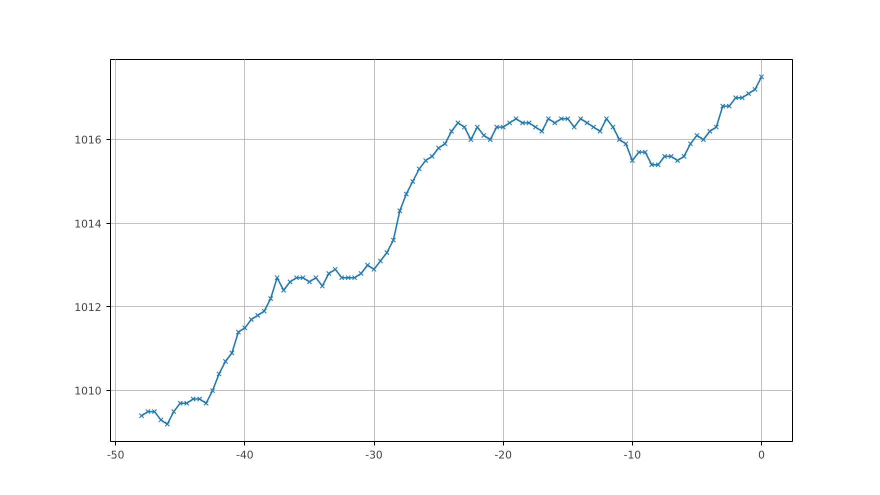 Image resolution: width=880 pixels, height=495 pixels. What do you see at coordinates (762, 455) in the screenshot?
I see `x-tick-label: 0` at bounding box center [762, 455].